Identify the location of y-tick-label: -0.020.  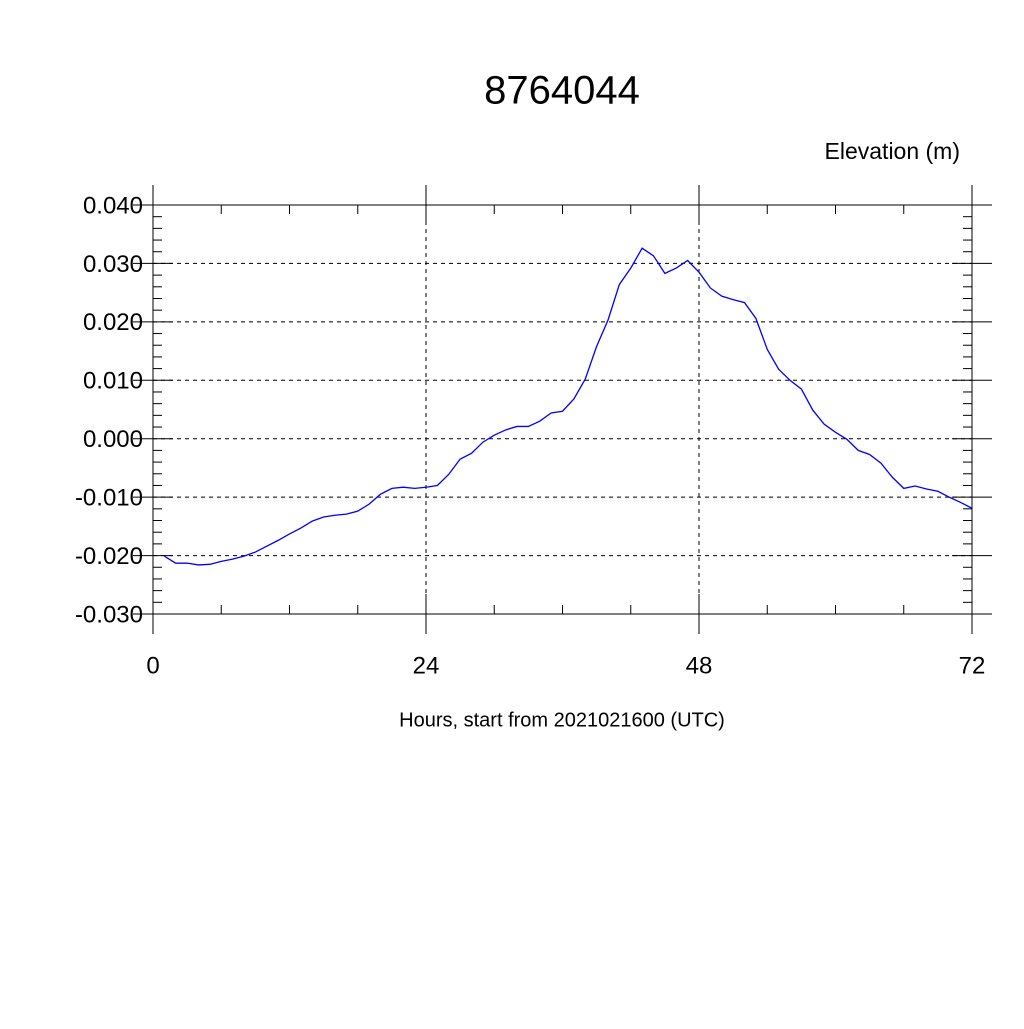
(109, 556).